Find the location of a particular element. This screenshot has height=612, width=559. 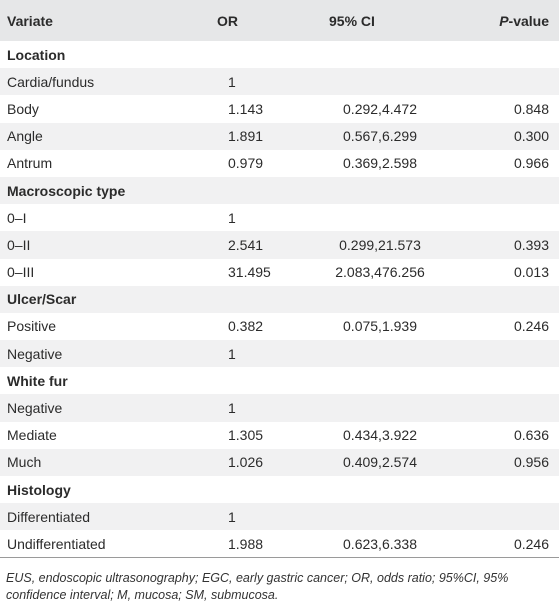

cell-variate: Body is located at coordinates (23, 108).